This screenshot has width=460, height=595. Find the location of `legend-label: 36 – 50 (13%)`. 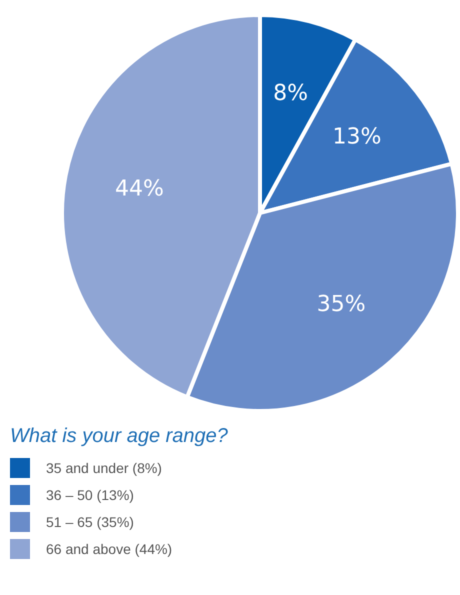

legend-label: 36 – 50 (13%) is located at coordinates (90, 494).